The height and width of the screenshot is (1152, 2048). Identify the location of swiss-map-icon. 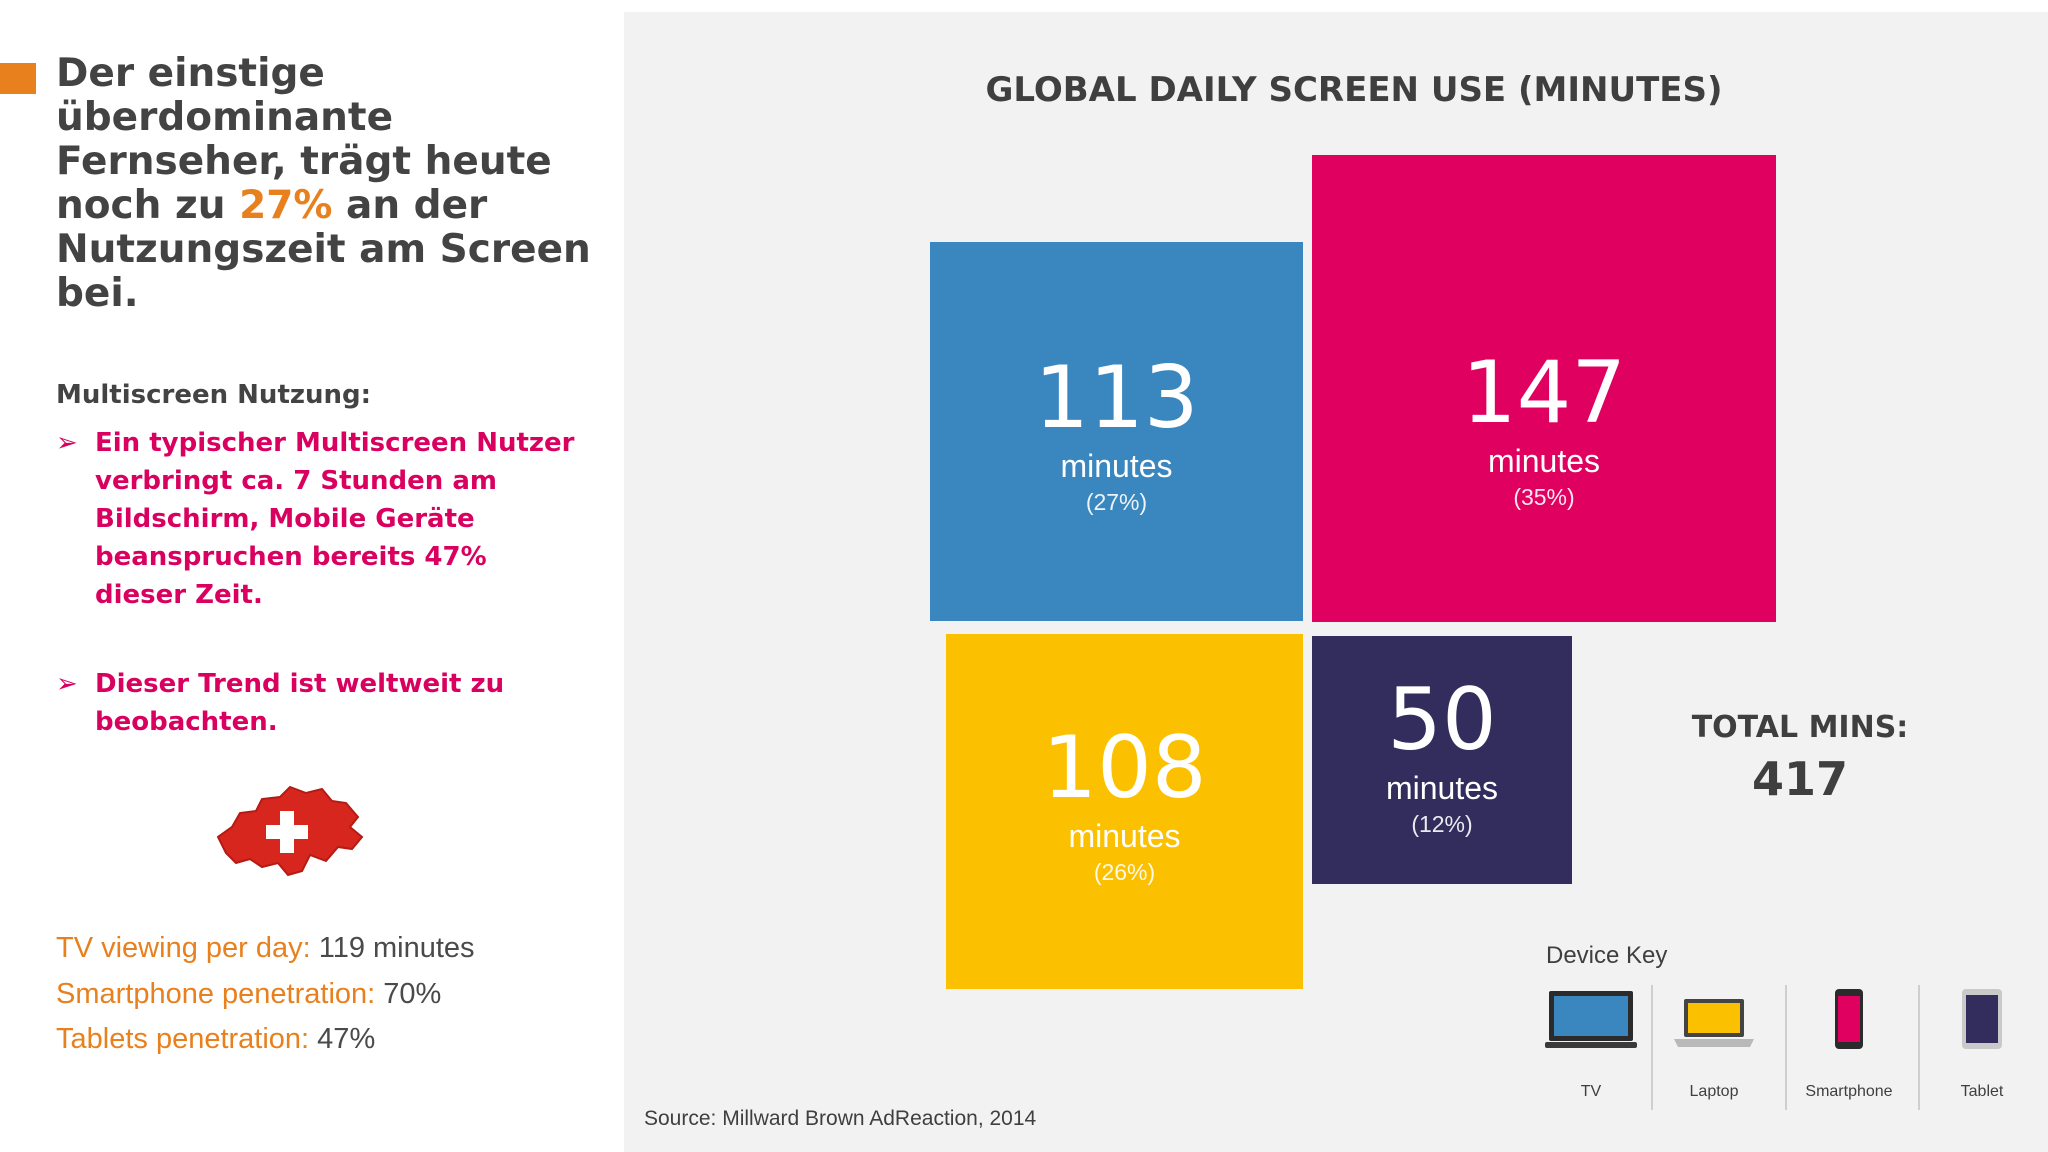
(290, 831).